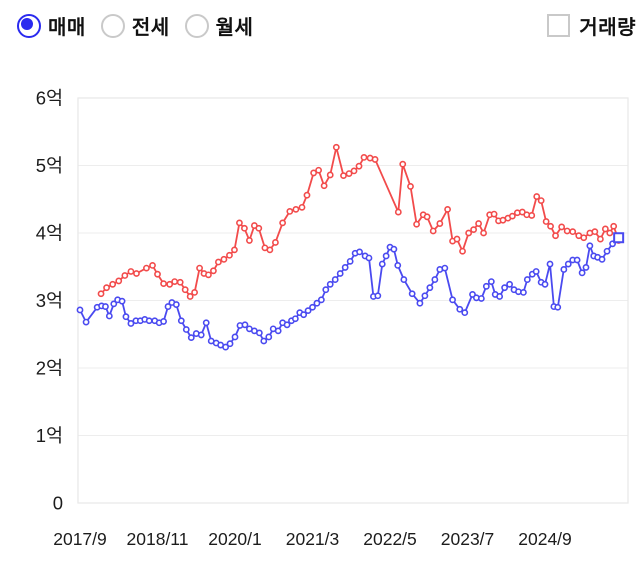 Image resolution: width=640 pixels, height=575 pixels. I want to click on svg-text: 2021/3, so click(313, 539).